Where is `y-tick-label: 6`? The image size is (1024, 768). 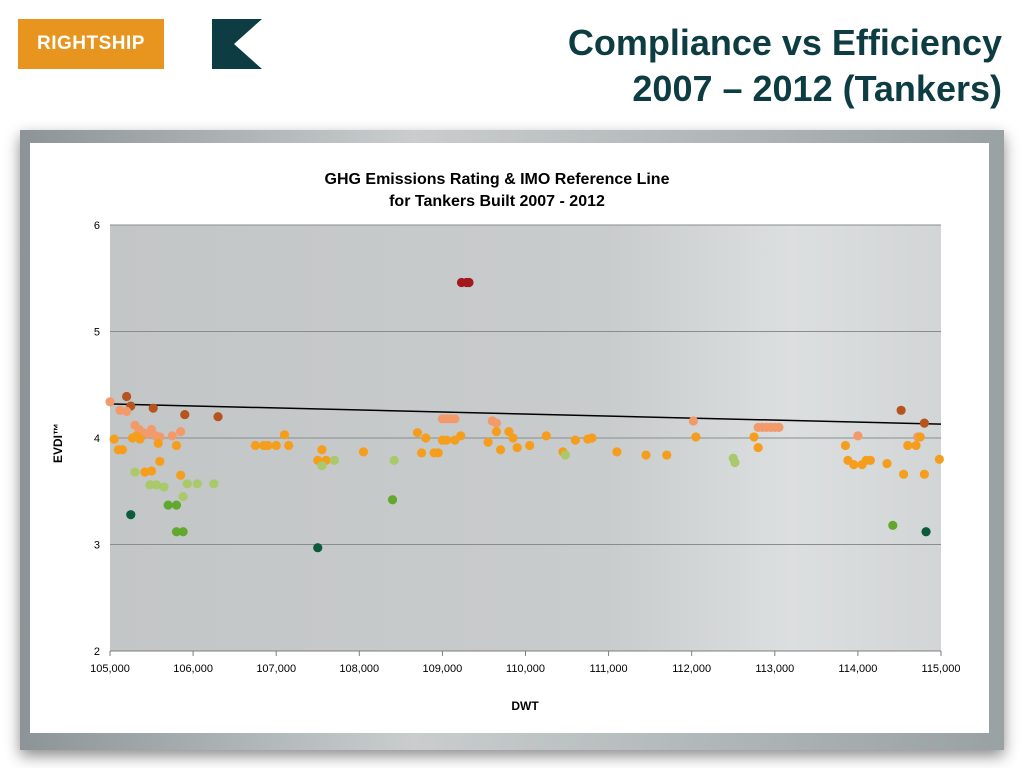
y-tick-label: 6 is located at coordinates (97, 226).